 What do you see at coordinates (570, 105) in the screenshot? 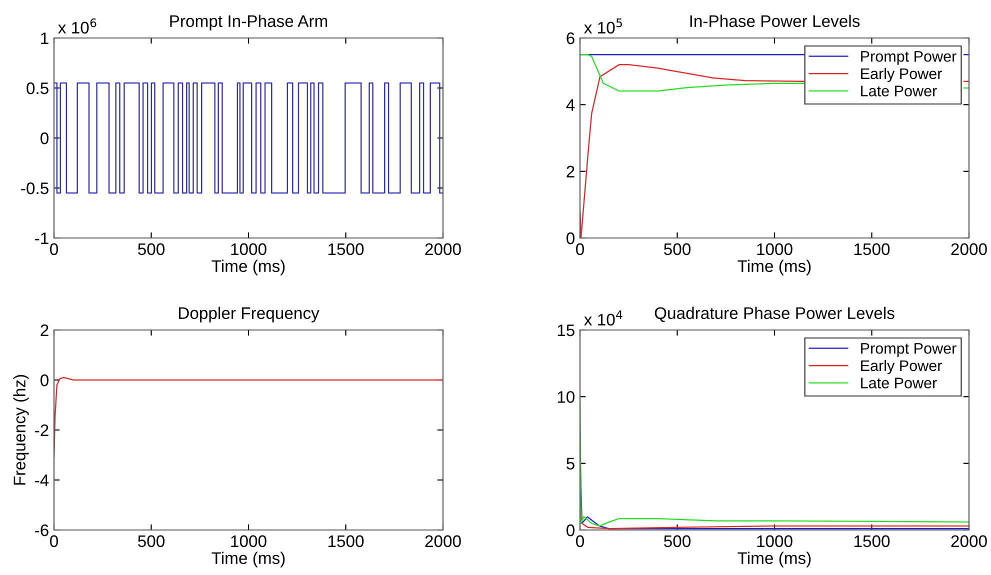
I see `y-tick-label: 4` at bounding box center [570, 105].